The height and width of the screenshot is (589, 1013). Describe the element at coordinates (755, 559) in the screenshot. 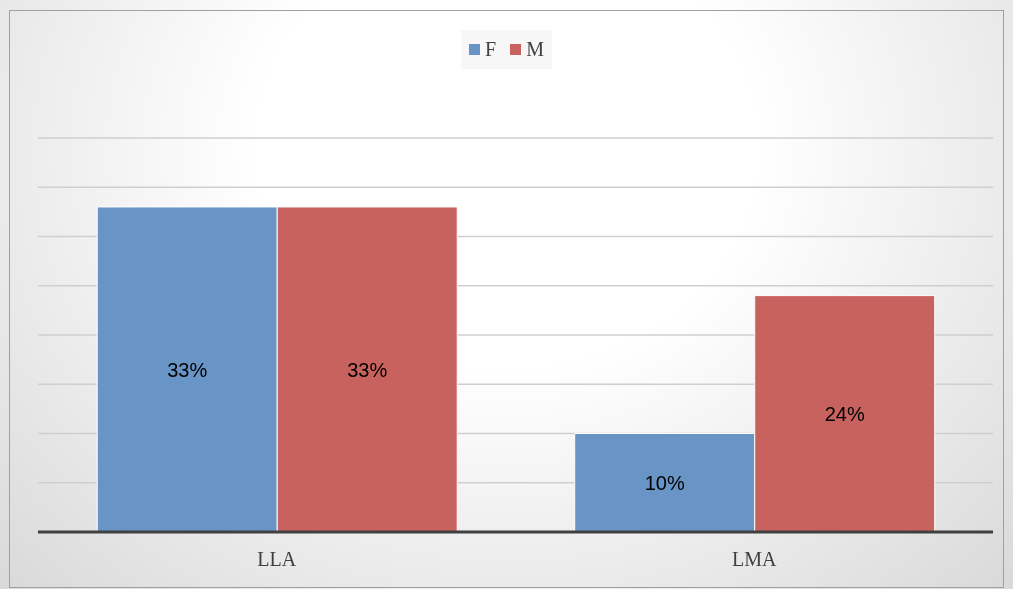

I see `x-tick-label: LMA` at that location.